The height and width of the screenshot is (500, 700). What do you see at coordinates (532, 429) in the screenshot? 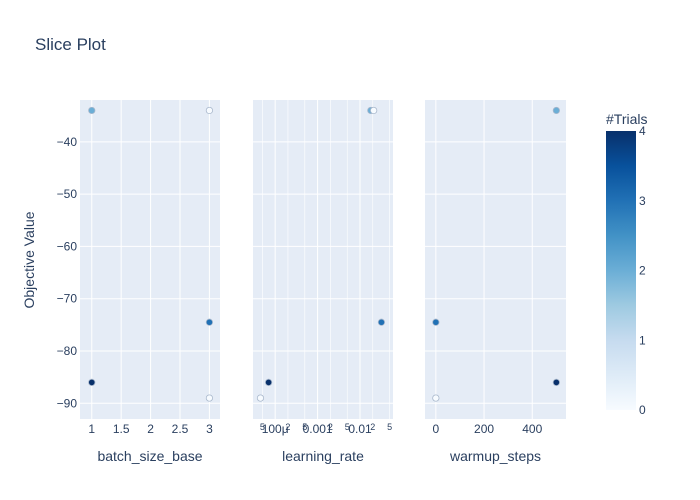
I see `x-tick-label: 400` at bounding box center [532, 429].